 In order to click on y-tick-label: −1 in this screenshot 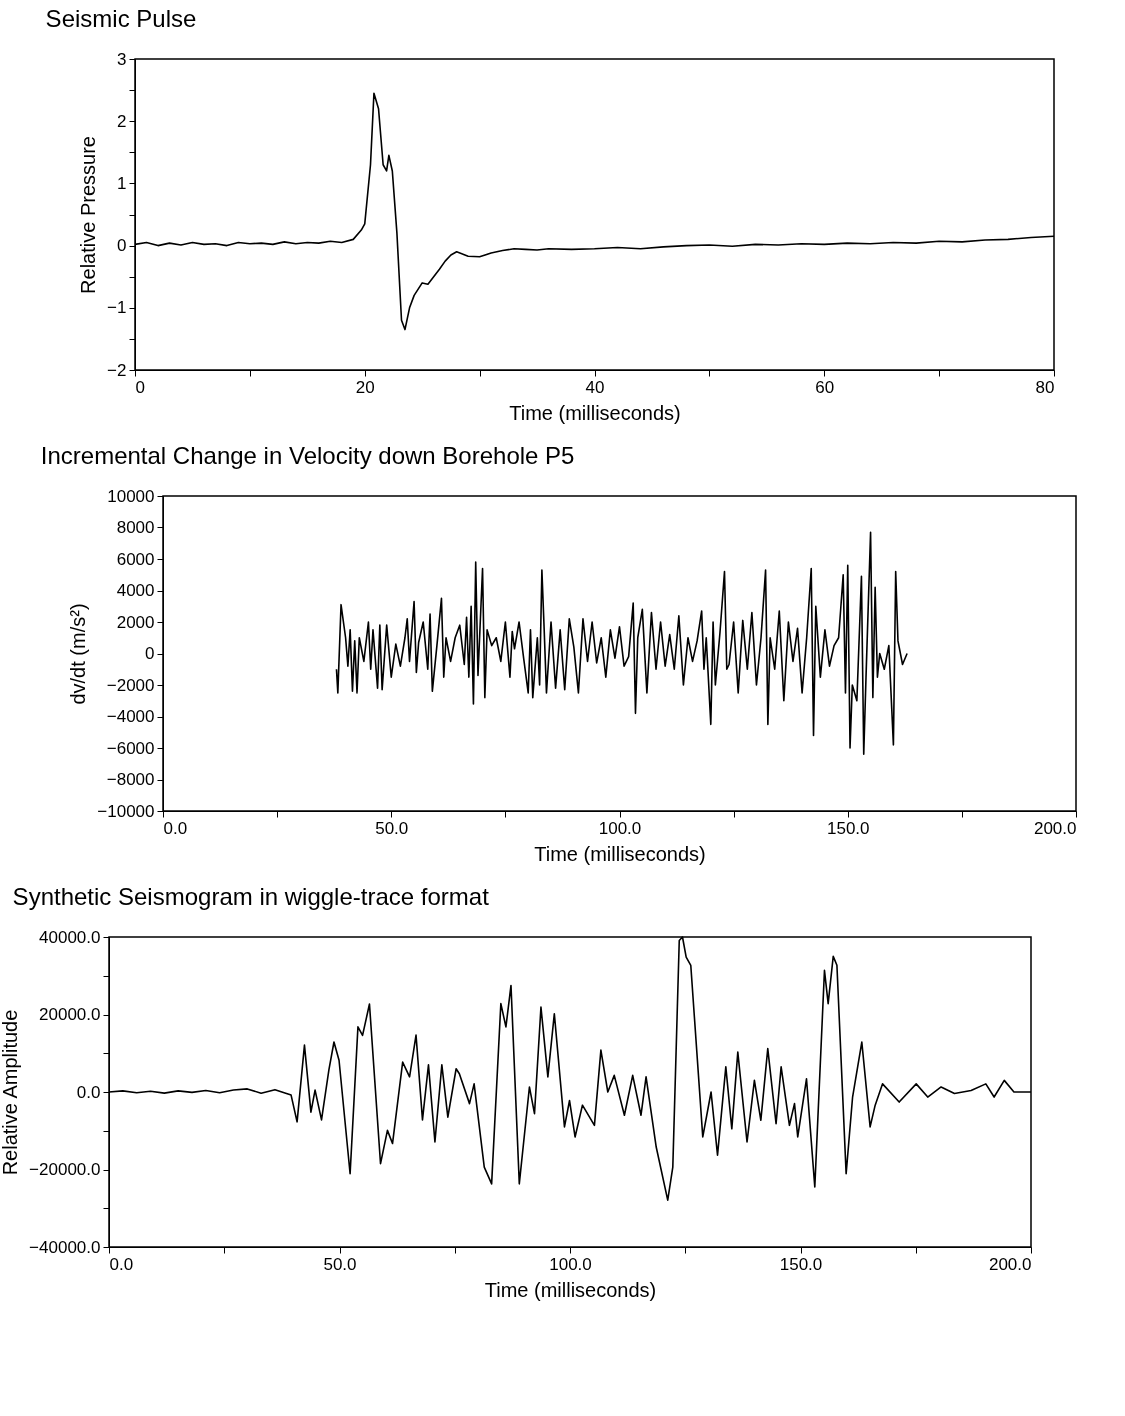, I will do `click(117, 308)`.